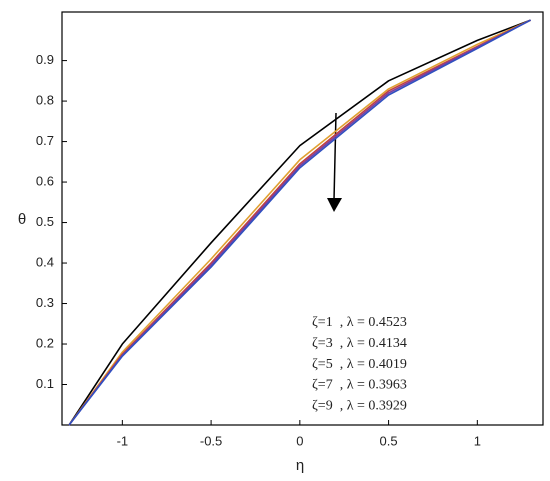 Image resolution: width=550 pixels, height=481 pixels. I want to click on legend-entry: ζ=7 , λ = 0.3963, so click(359, 385).